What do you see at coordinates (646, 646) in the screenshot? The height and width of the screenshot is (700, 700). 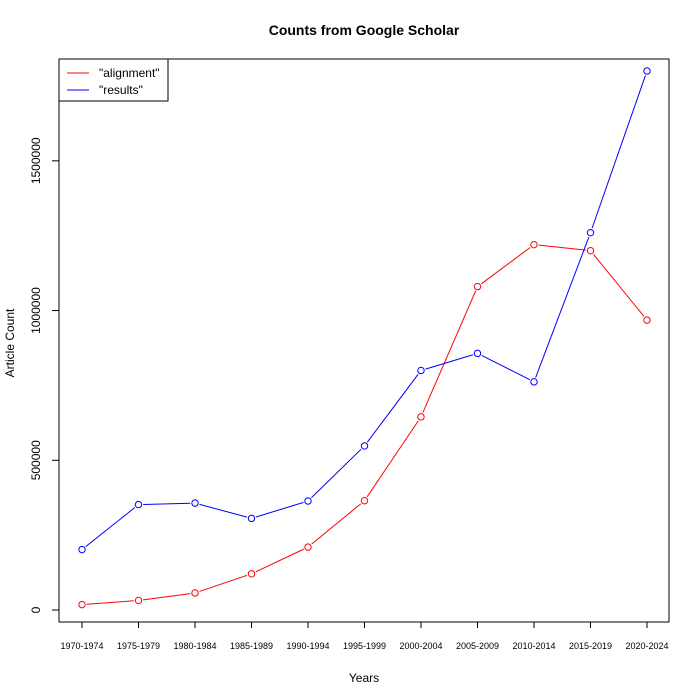 I see `x-tick-label: 2020-2024` at bounding box center [646, 646].